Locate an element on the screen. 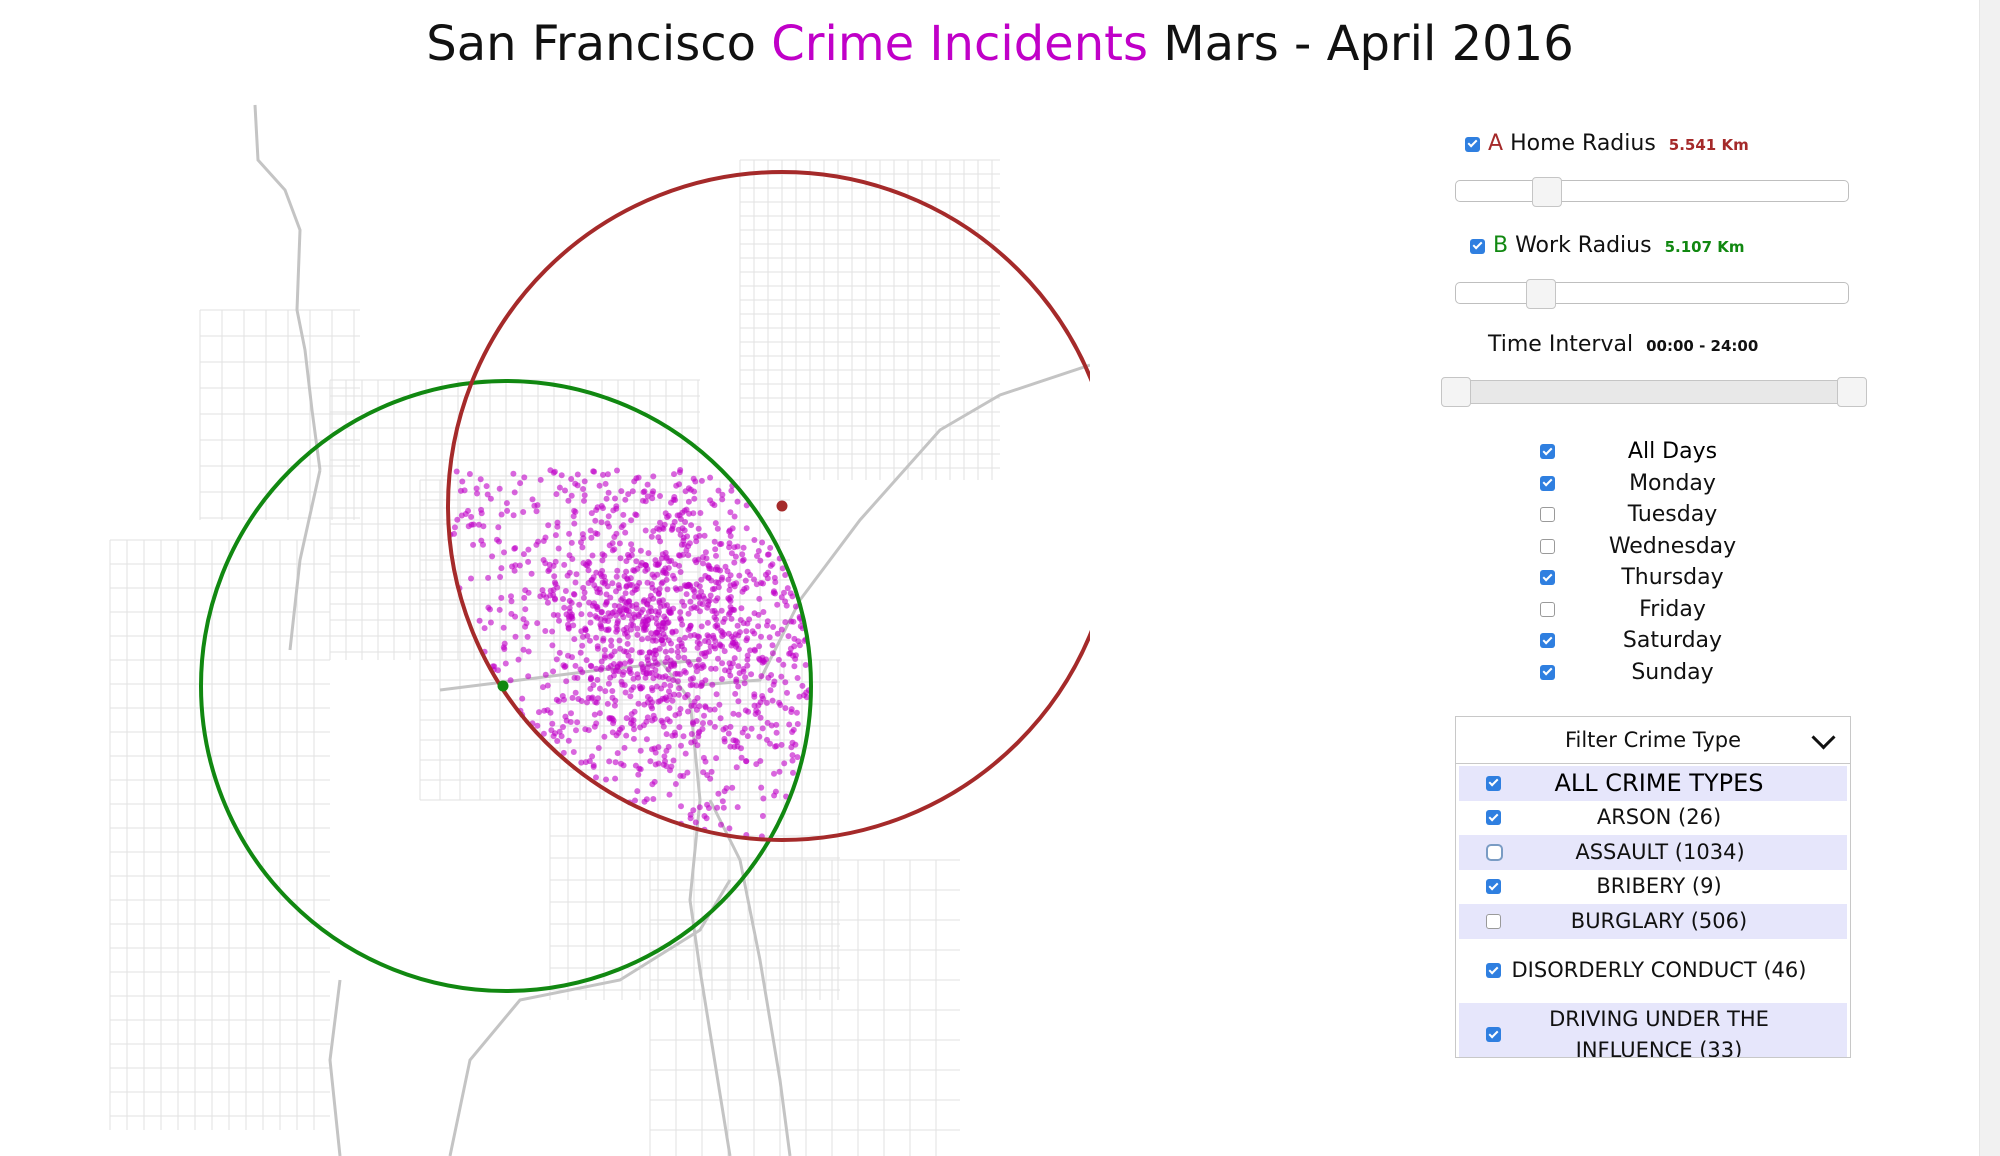 The width and height of the screenshot is (2000, 1156). day-item: Wednesday is located at coordinates (1665, 547).